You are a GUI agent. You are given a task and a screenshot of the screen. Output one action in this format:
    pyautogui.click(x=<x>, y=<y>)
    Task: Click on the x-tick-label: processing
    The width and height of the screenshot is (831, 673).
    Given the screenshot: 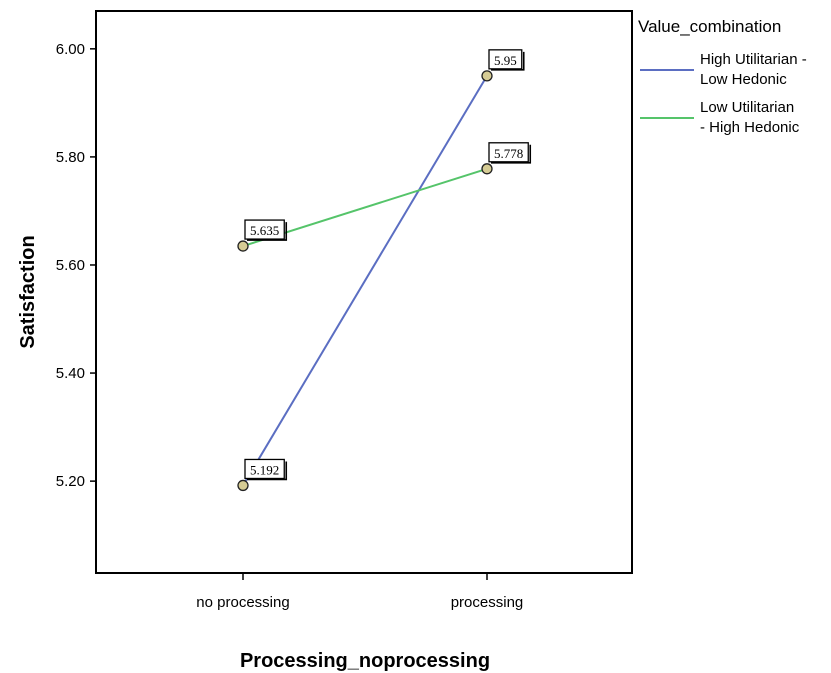 What is the action you would take?
    pyautogui.click(x=487, y=602)
    